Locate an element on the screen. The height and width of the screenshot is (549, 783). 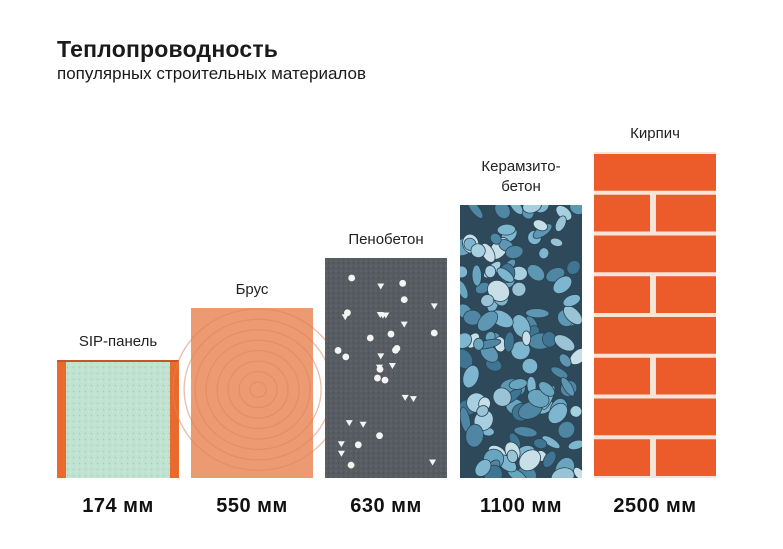
chart-title: Теплопроводность is located at coordinates (168, 49).